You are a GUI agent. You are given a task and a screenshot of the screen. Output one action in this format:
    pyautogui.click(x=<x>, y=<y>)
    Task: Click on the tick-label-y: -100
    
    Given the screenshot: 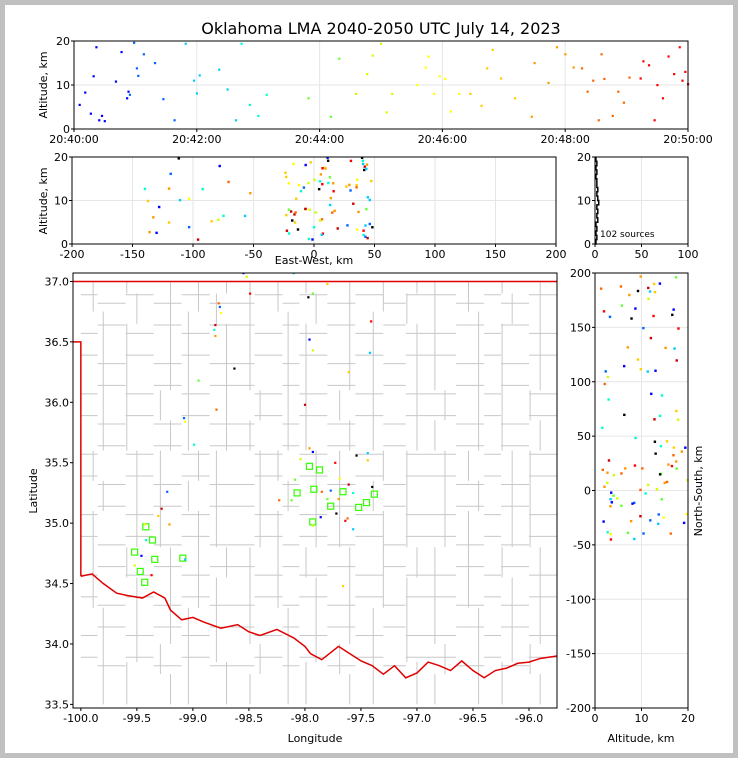 What is the action you would take?
    pyautogui.click(x=578, y=599)
    